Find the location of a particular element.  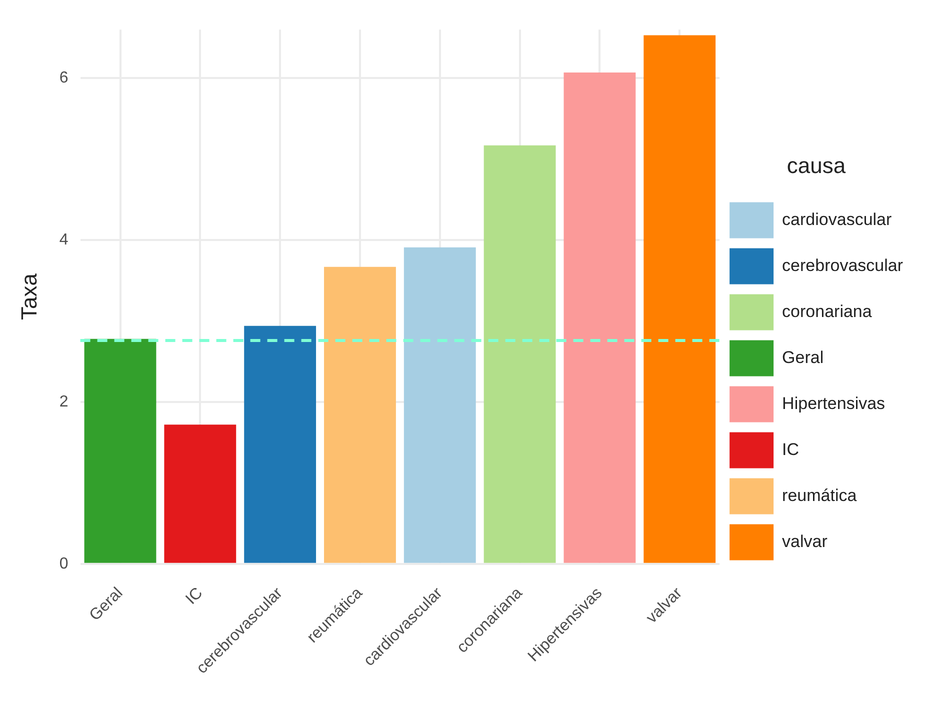

legend-label: valvar is located at coordinates (805, 541).